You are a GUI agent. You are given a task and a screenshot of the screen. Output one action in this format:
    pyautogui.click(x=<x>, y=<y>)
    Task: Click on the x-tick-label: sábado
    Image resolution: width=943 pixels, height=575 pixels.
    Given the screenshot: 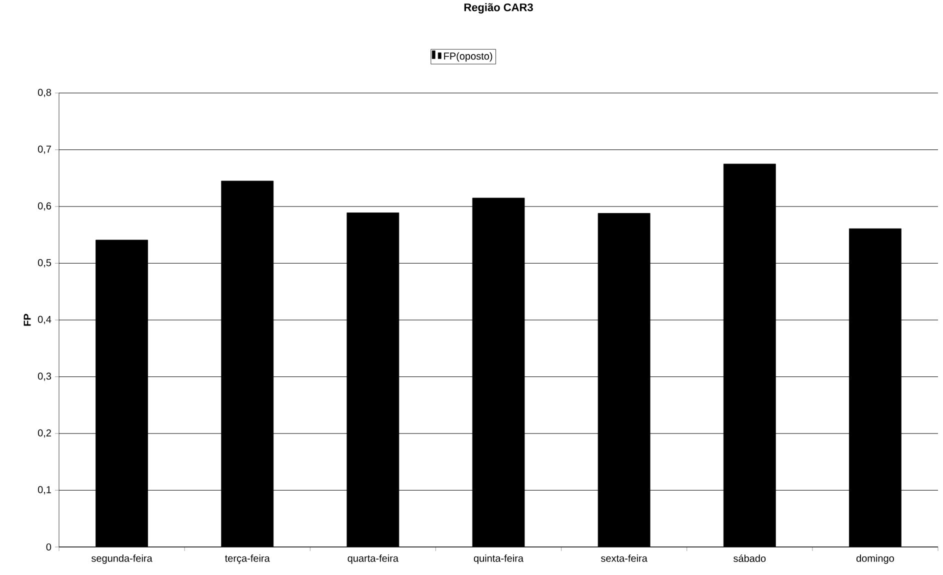 What is the action you would take?
    pyautogui.click(x=750, y=558)
    